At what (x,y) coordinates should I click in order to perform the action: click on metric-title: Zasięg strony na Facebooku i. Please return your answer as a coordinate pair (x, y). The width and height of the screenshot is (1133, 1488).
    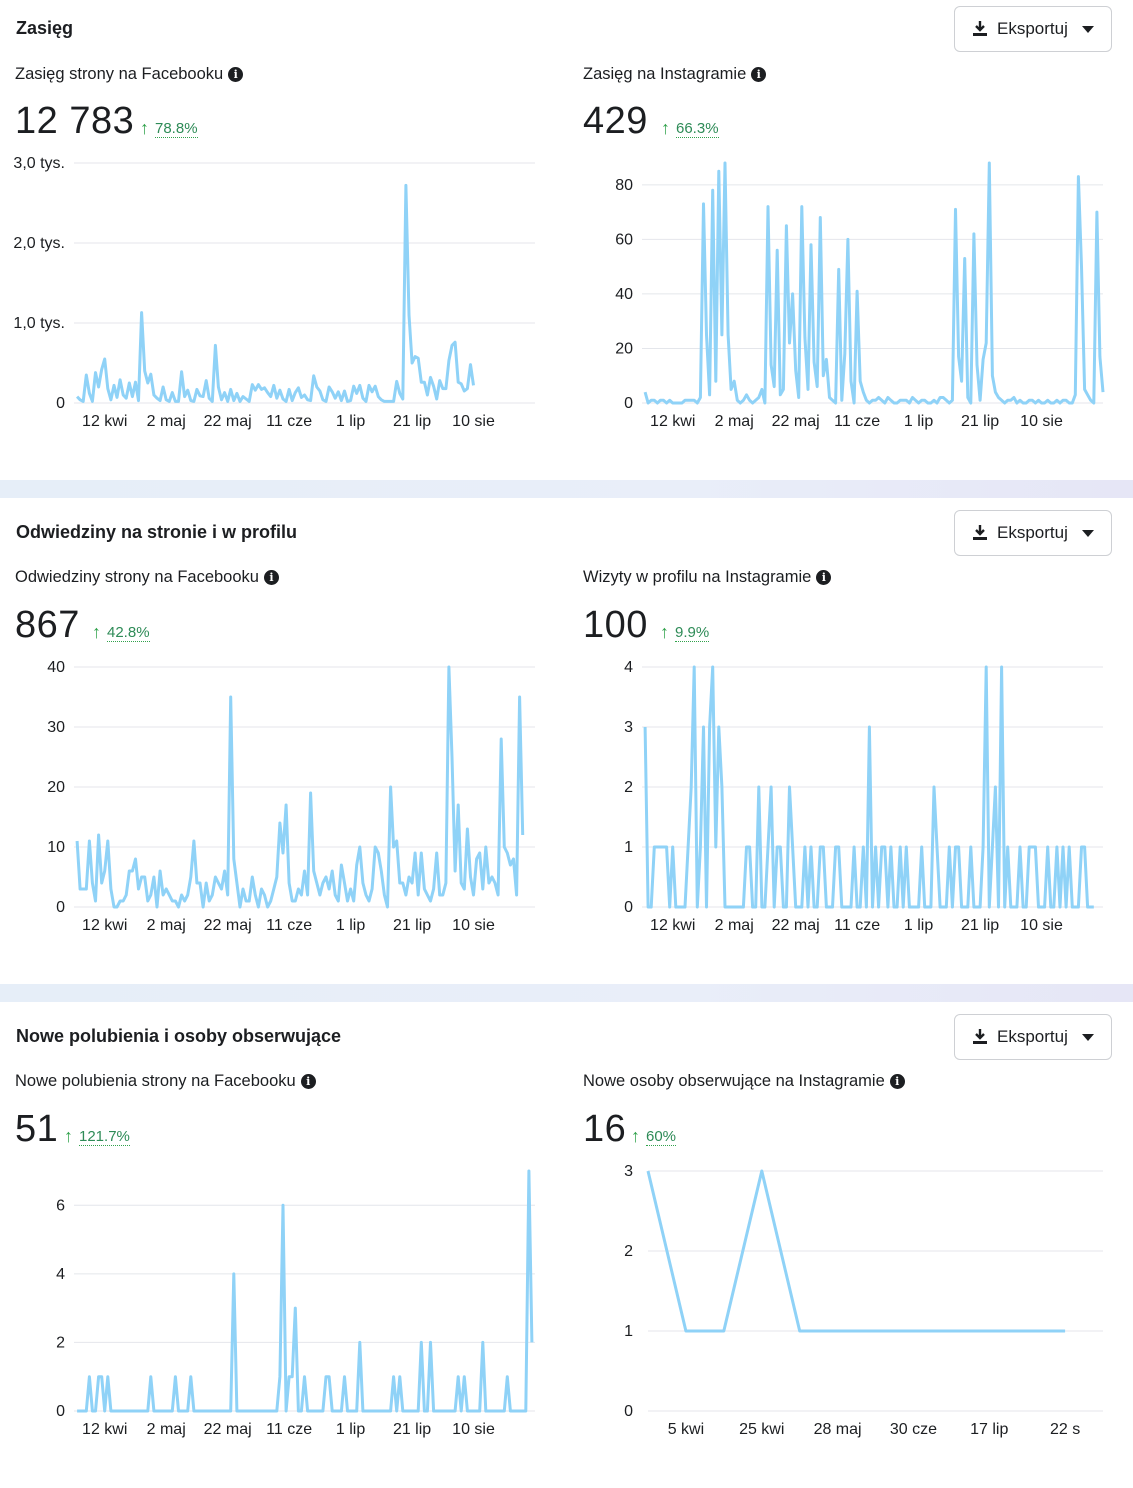
    Looking at the image, I should click on (129, 74).